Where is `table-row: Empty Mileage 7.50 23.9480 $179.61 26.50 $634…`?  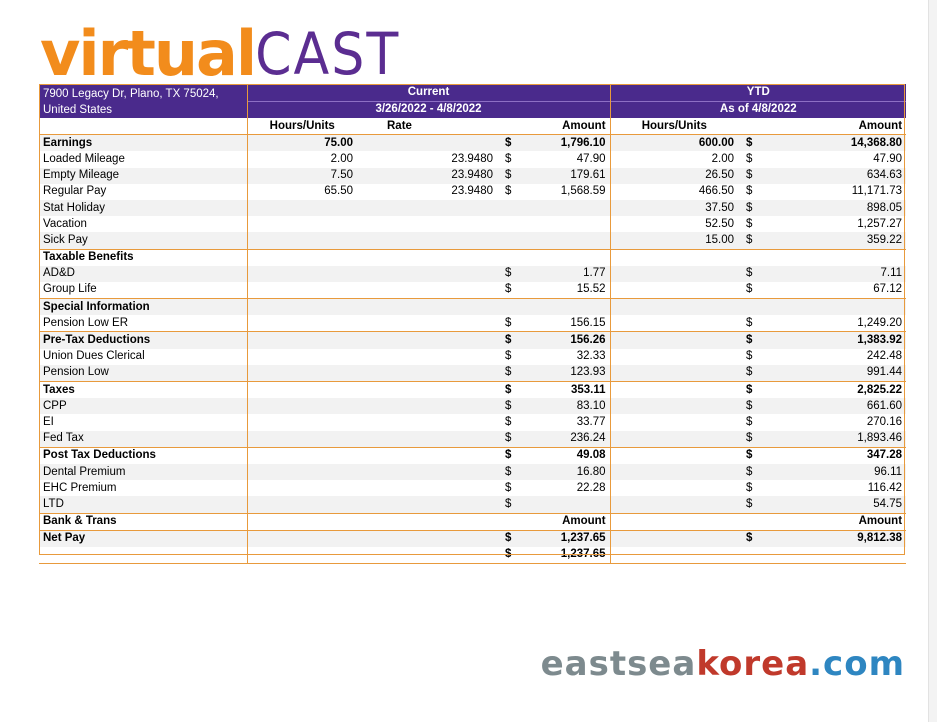 table-row: Empty Mileage 7.50 23.9480 $179.61 26.50 $634… is located at coordinates (473, 175).